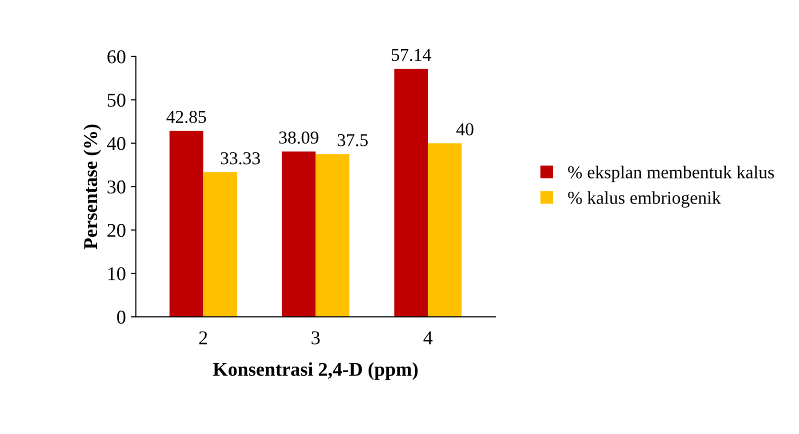 Image resolution: width=799 pixels, height=434 pixels. What do you see at coordinates (353, 140) in the screenshot?
I see `data-label: 37.5` at bounding box center [353, 140].